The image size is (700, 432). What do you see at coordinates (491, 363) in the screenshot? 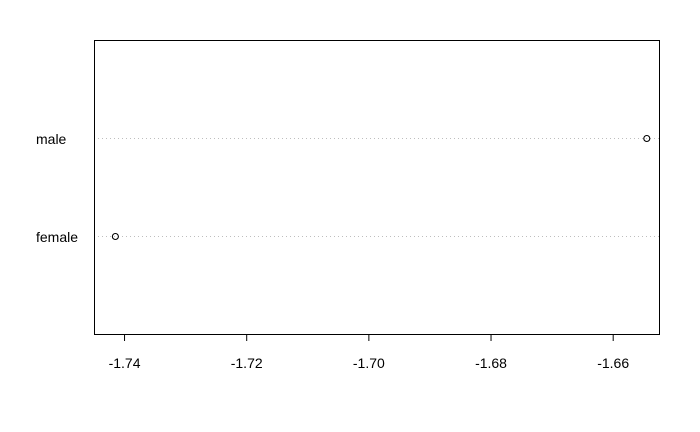
I see `x-tick-label: -1.68` at bounding box center [491, 363].